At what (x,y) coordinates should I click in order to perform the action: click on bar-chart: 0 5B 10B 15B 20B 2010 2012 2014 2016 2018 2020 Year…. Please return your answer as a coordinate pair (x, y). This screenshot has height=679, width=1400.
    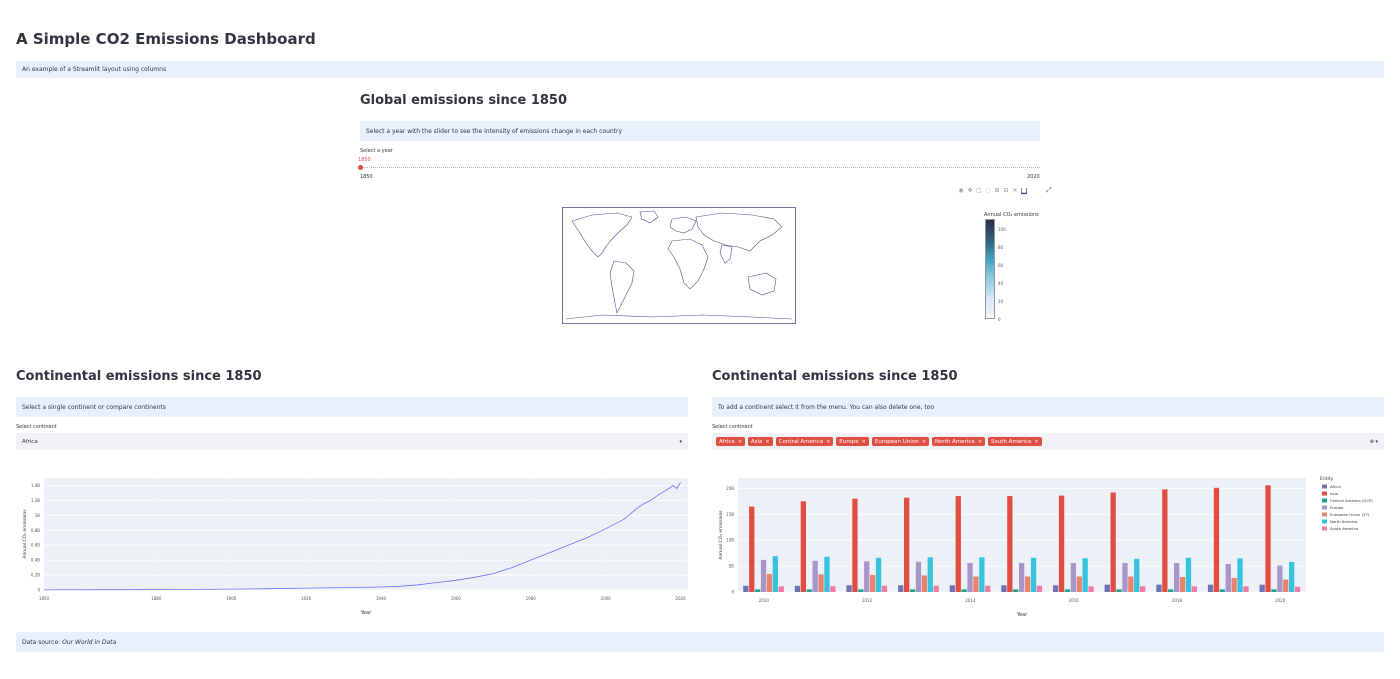
    Looking at the image, I should click on (1048, 545).